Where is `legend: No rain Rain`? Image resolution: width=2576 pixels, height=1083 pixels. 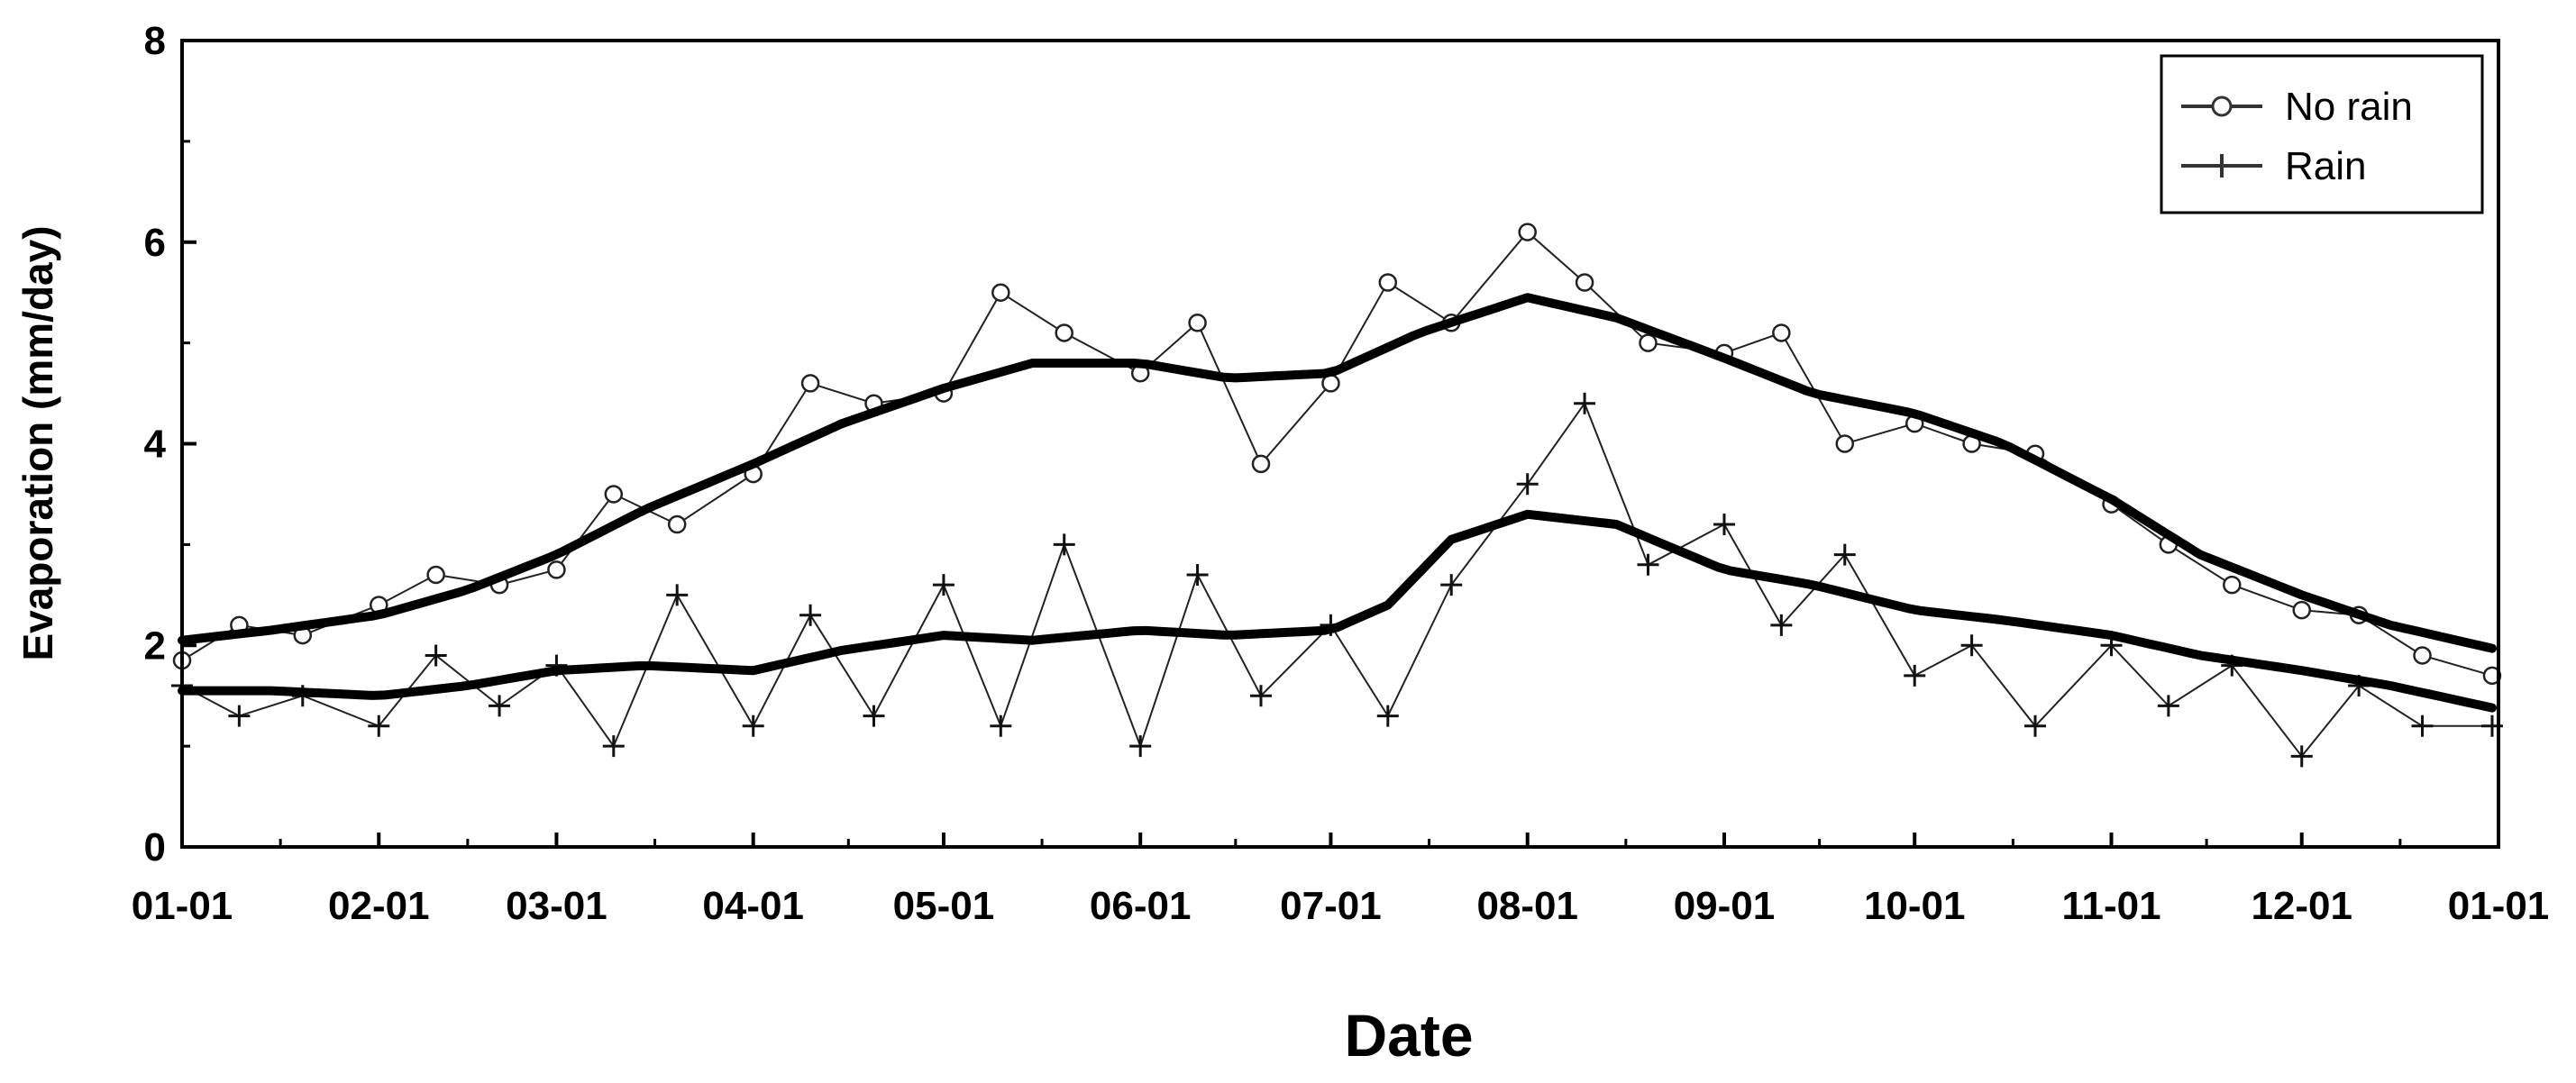 legend: No rain Rain is located at coordinates (2322, 134).